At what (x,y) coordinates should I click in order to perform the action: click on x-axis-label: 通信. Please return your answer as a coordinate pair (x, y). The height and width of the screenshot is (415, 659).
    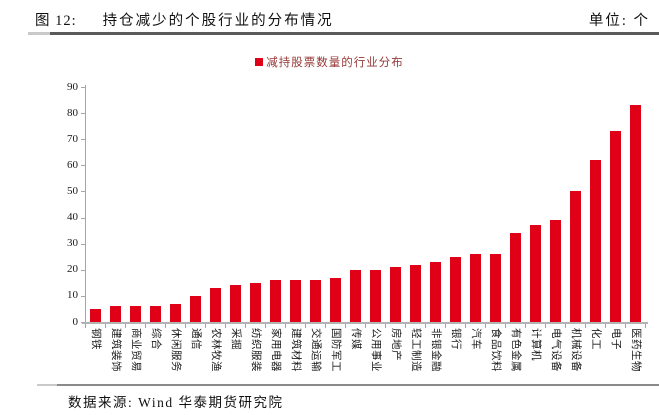
    Looking at the image, I should click on (195, 339).